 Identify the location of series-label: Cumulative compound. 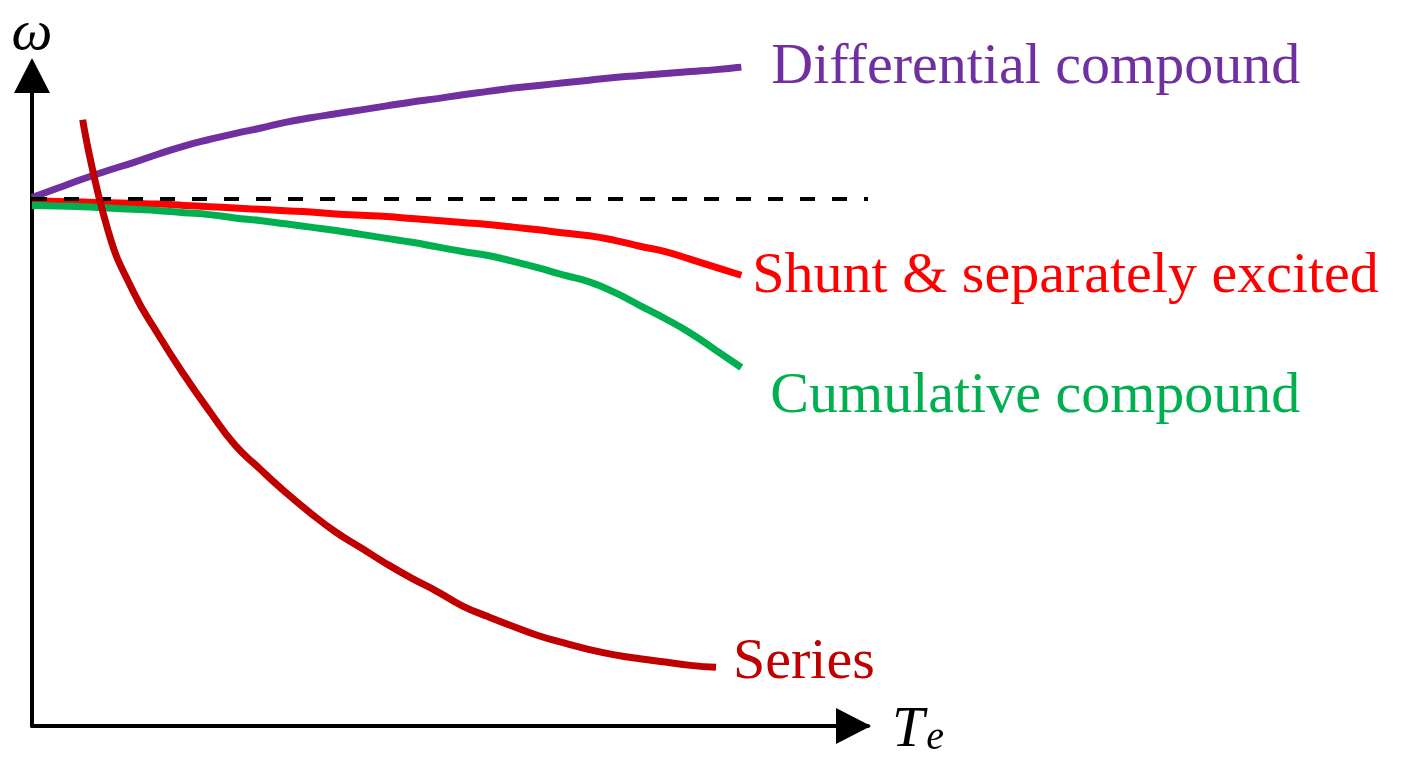
(1035, 392).